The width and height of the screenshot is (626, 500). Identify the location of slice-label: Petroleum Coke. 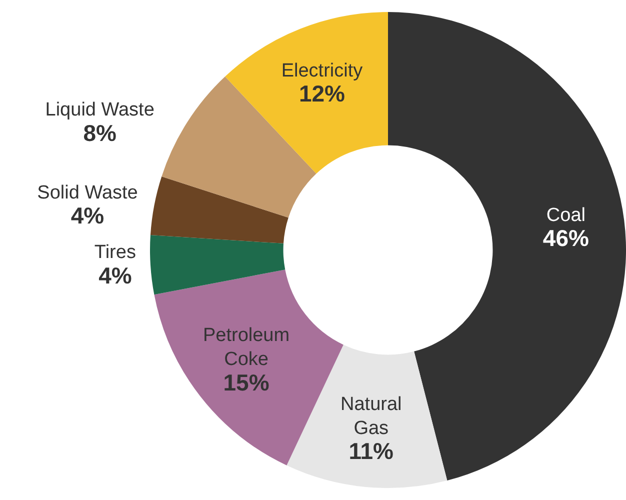
(246, 347).